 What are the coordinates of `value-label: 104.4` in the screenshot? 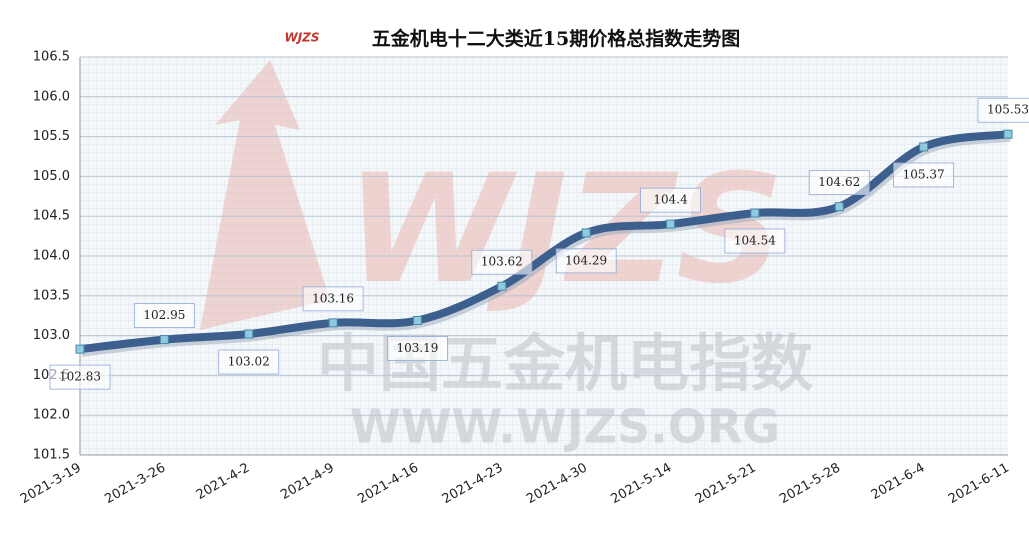 It's located at (670, 200).